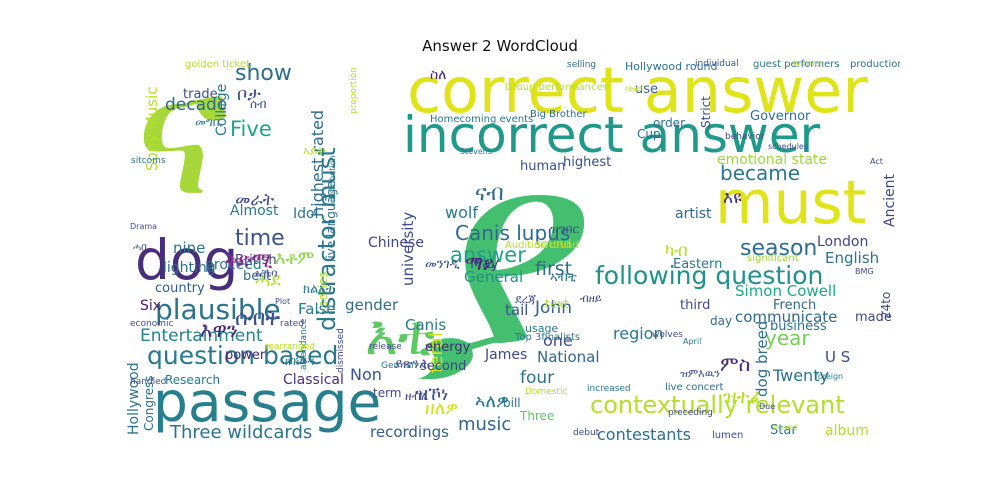 The image size is (1000, 500). What do you see at coordinates (181, 146) in the screenshot?
I see `cloud-word: ና` at bounding box center [181, 146].